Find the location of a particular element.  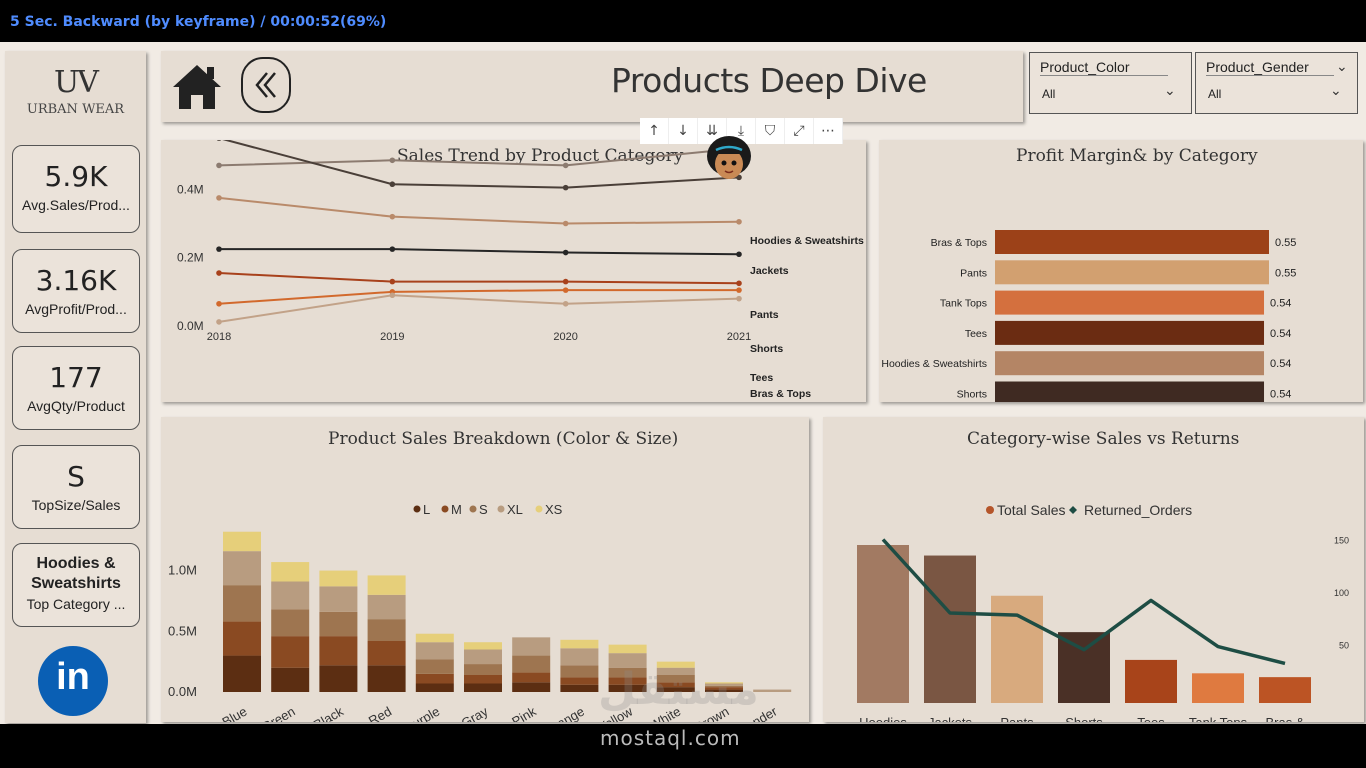

filter-icon: ⛉ is located at coordinates (770, 131).